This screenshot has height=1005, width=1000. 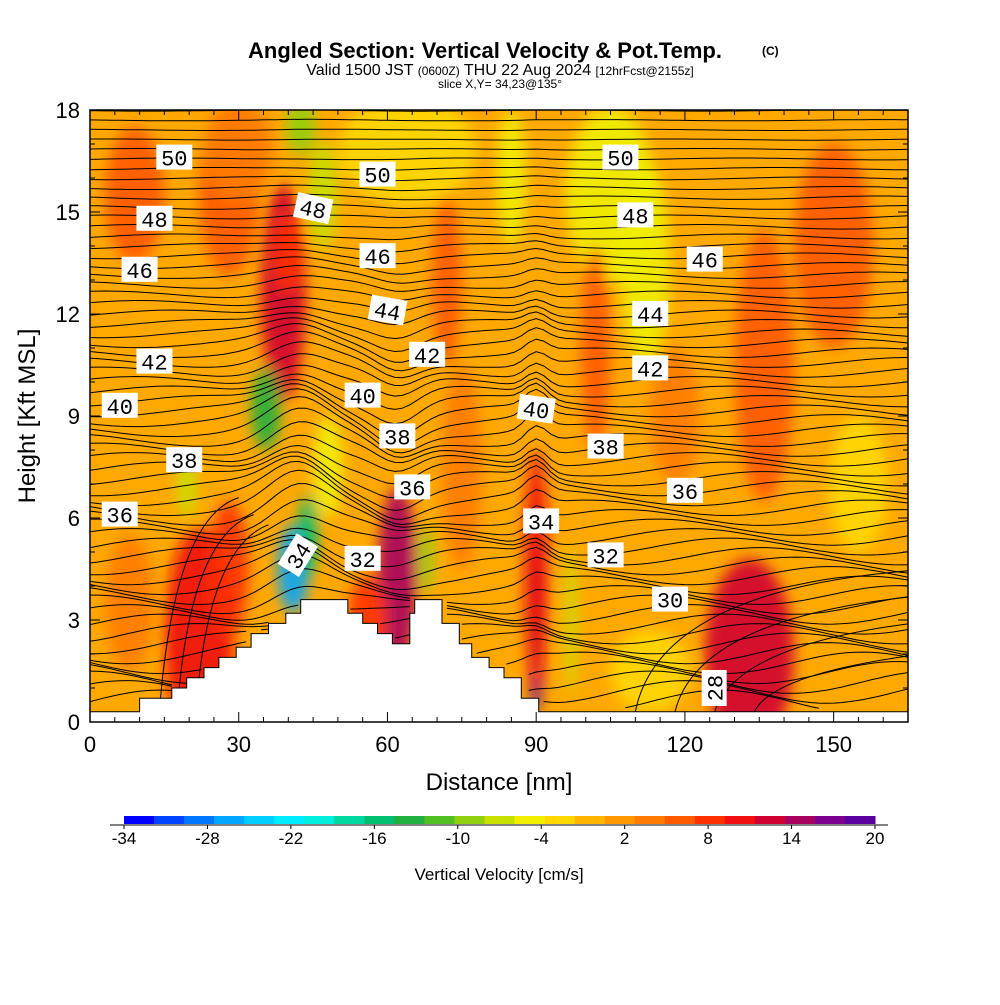 I want to click on y-tick-label: 18, so click(x=68, y=110).